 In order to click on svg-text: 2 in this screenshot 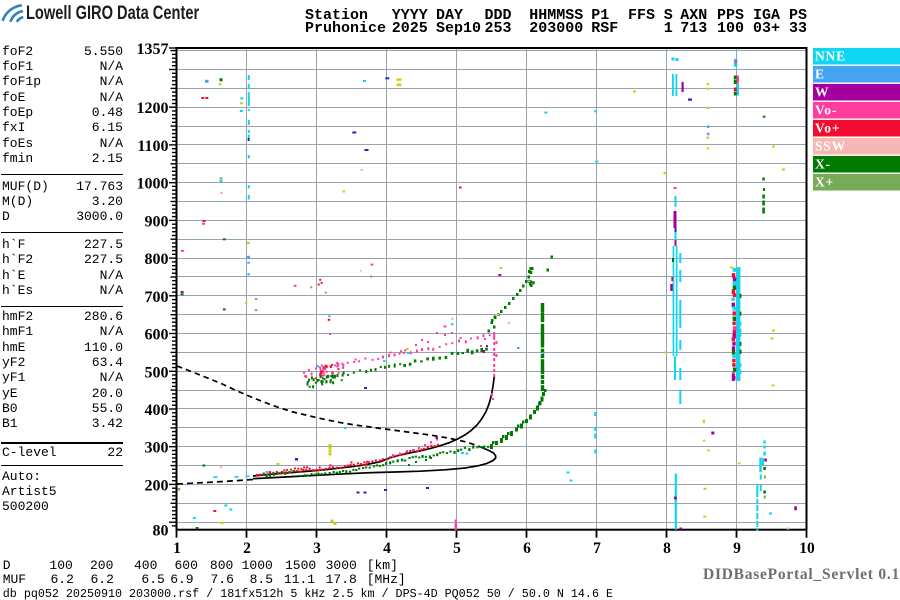, I will do `click(247, 548)`.